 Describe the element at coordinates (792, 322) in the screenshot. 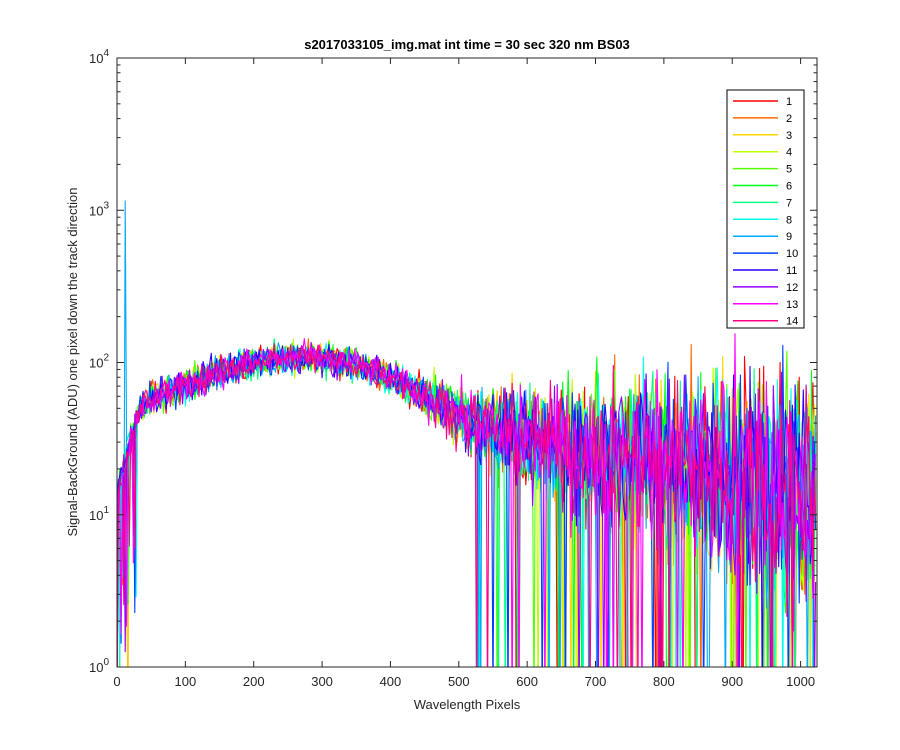

I see `legend-label-14: 14` at that location.